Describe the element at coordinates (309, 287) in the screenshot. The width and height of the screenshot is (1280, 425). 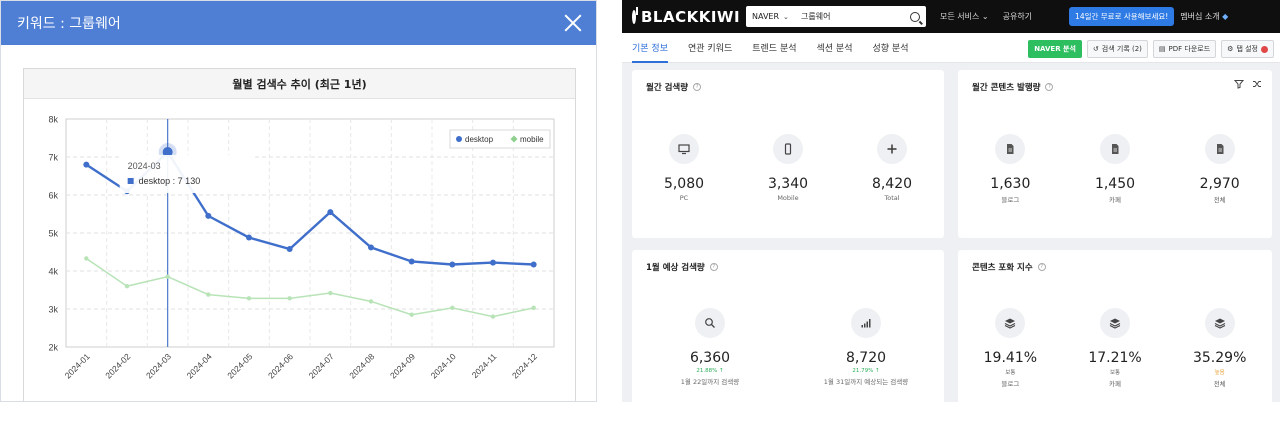
I see `series-line-mobile` at that location.